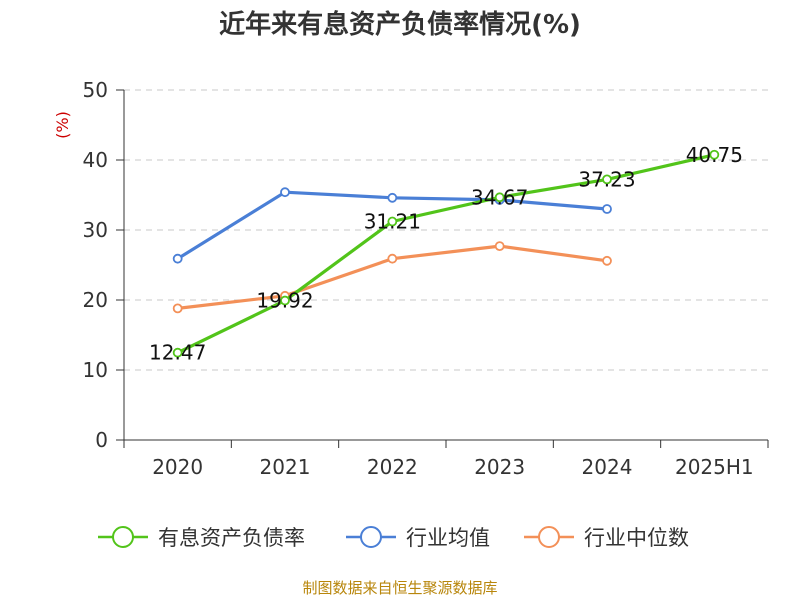 This screenshot has height=600, width=800. What do you see at coordinates (231, 538) in the screenshot?
I see `legend-label: 有息资产负债率` at bounding box center [231, 538].